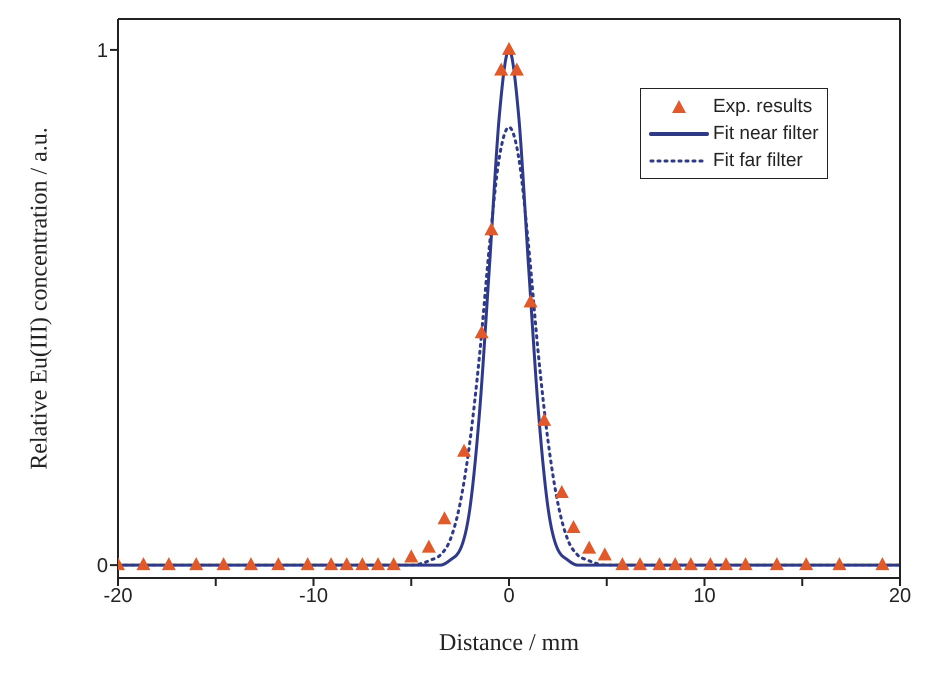 This screenshot has height=675, width=935. Describe the element at coordinates (102, 51) in the screenshot. I see `y-tick-label: 1` at that location.